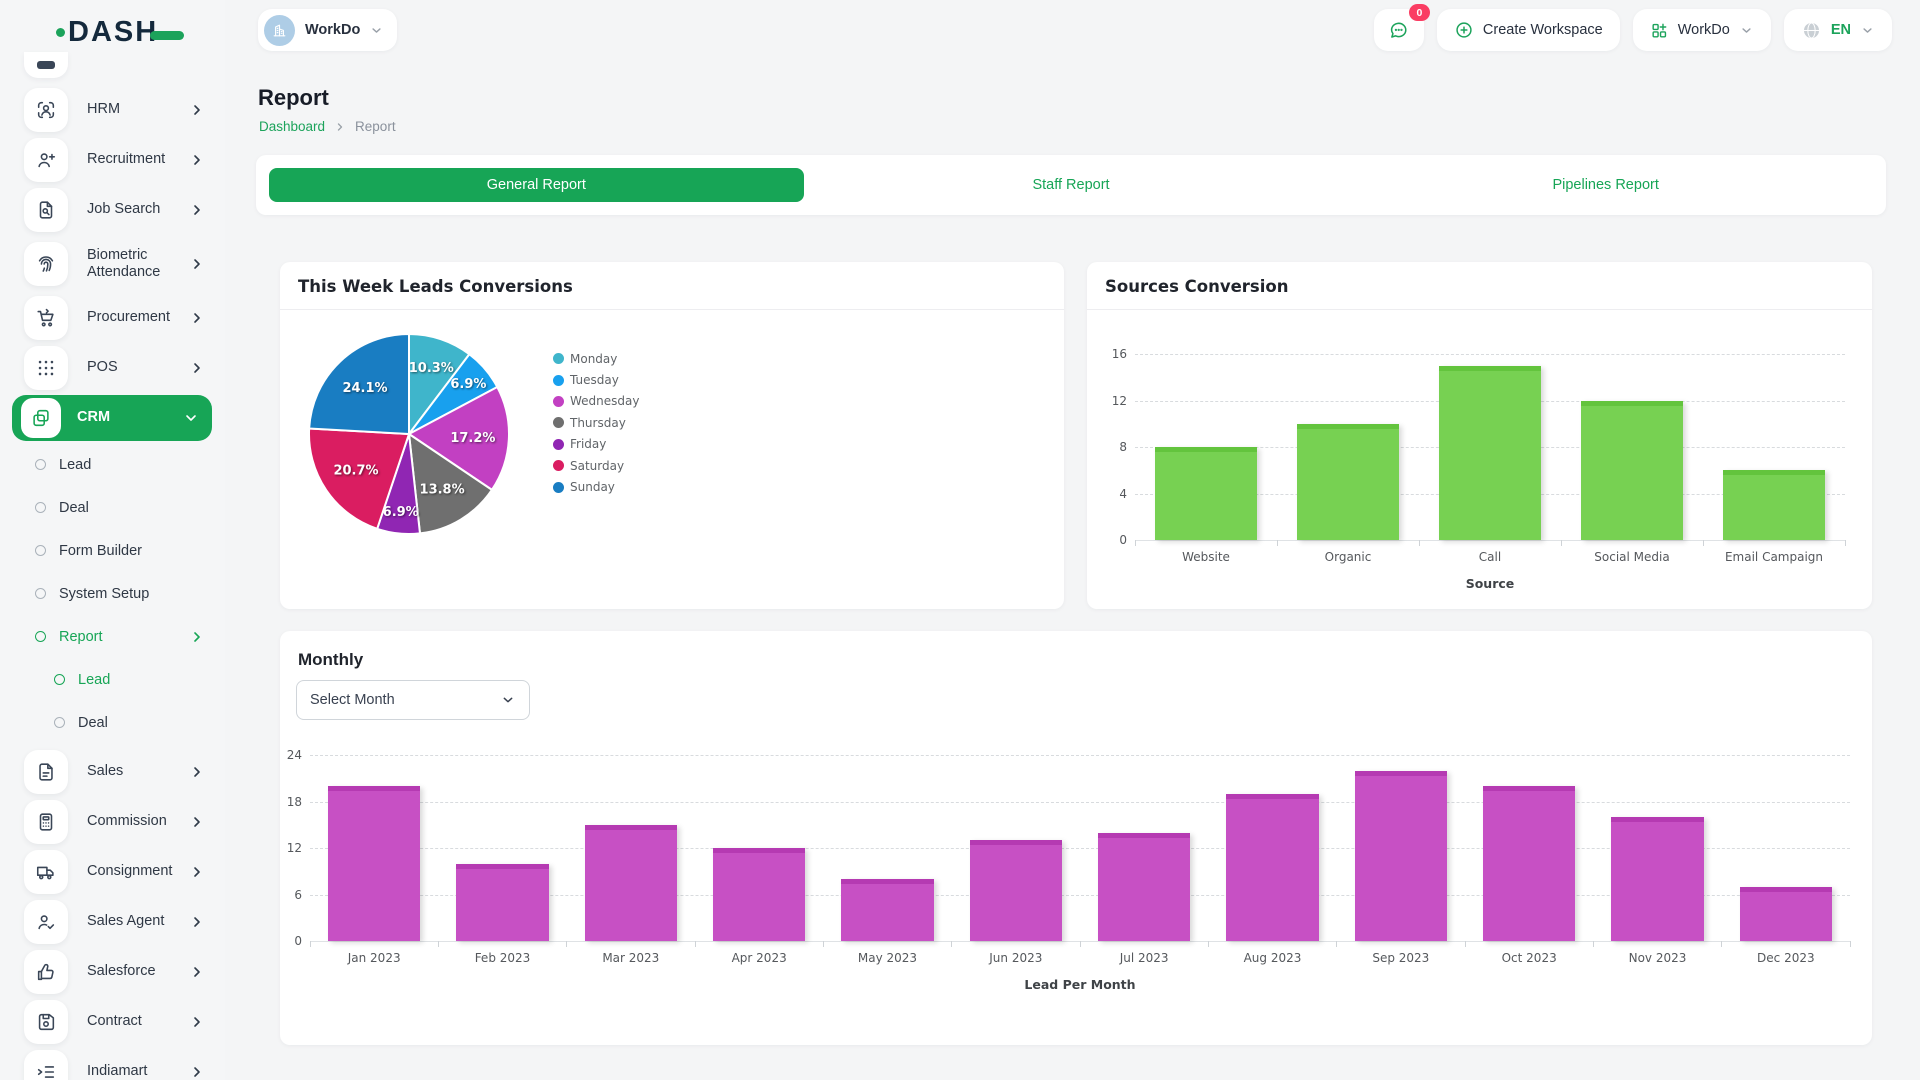 The image size is (1920, 1080). I want to click on y-tick-label: 12, so click(1119, 400).